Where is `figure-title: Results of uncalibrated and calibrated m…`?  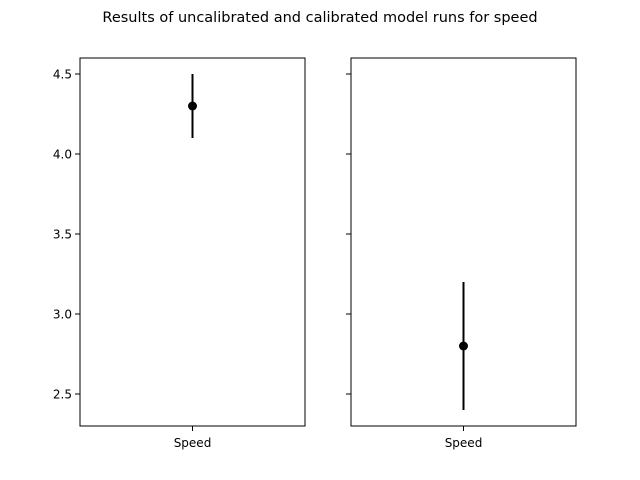
figure-title: Results of uncalibrated and calibrated m… is located at coordinates (319, 18).